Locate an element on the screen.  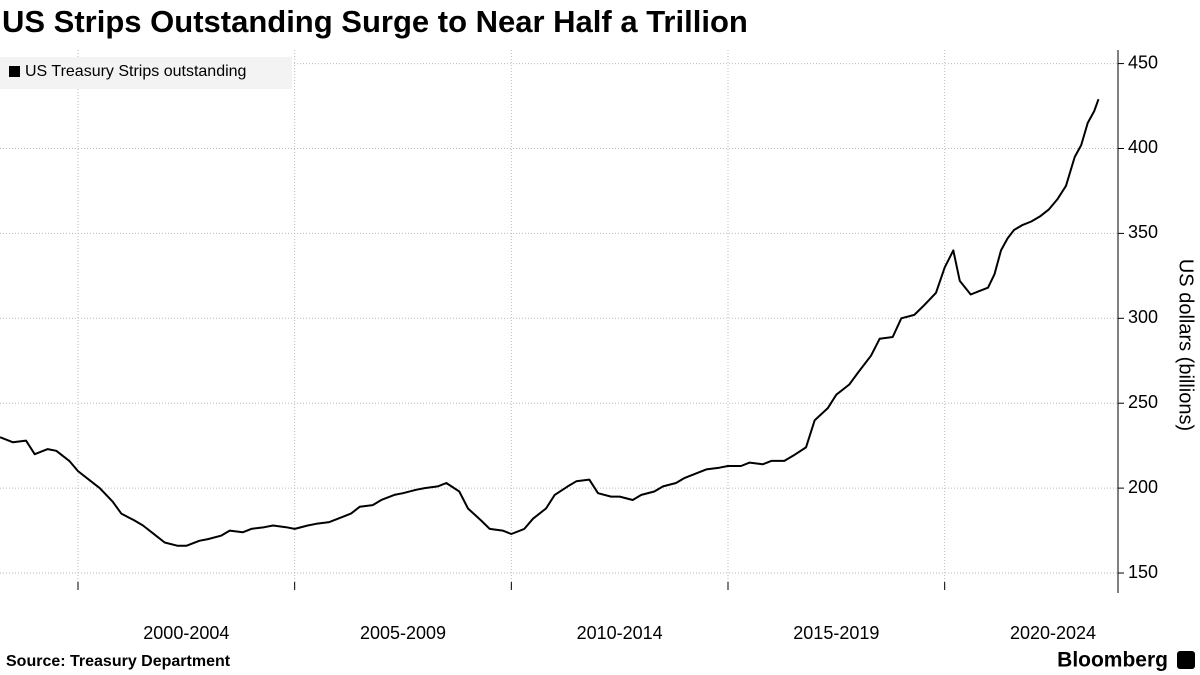
legend-swatch is located at coordinates (14, 71).